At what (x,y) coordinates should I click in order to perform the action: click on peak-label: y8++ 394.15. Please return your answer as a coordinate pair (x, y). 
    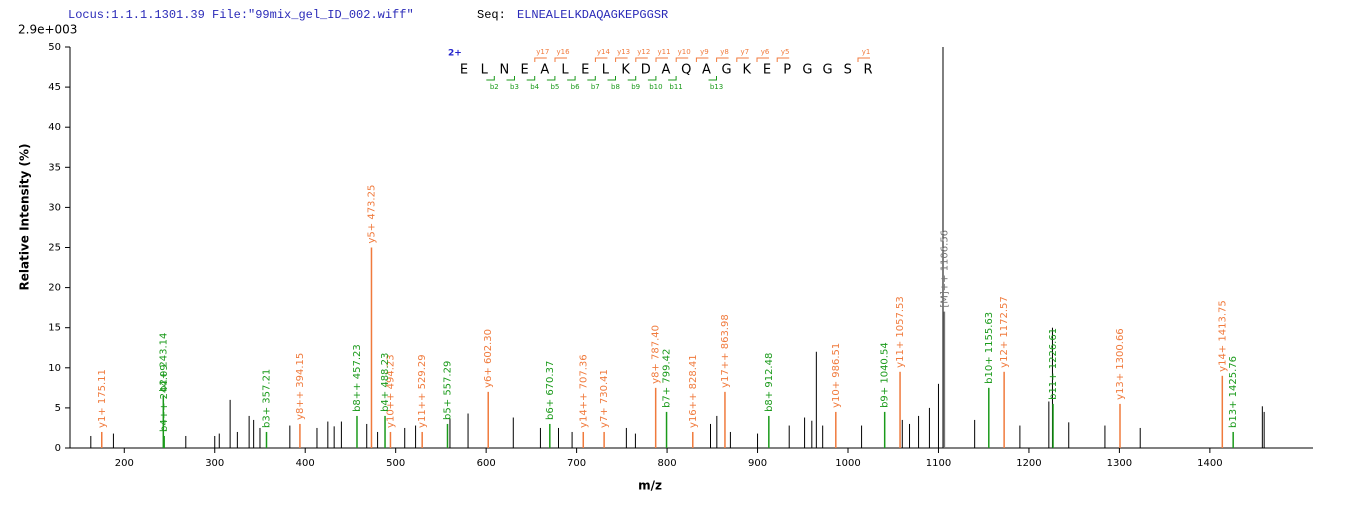
    Looking at the image, I should click on (300, 386).